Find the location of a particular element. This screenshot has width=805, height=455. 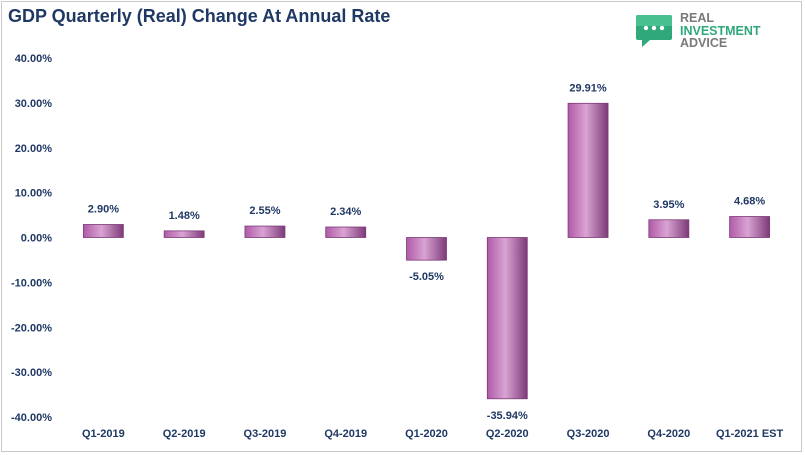

data-label: 4.68% is located at coordinates (749, 201).